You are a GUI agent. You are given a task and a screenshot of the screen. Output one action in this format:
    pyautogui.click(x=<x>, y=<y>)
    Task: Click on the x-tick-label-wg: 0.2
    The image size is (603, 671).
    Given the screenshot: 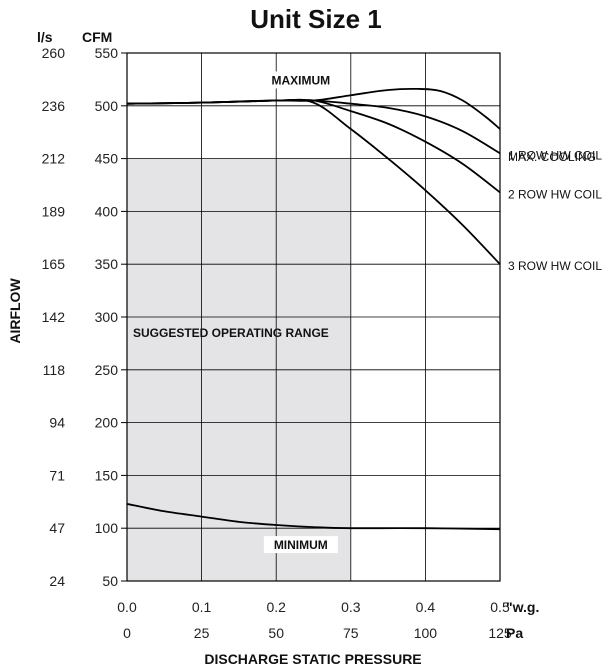 What is the action you would take?
    pyautogui.click(x=276, y=607)
    